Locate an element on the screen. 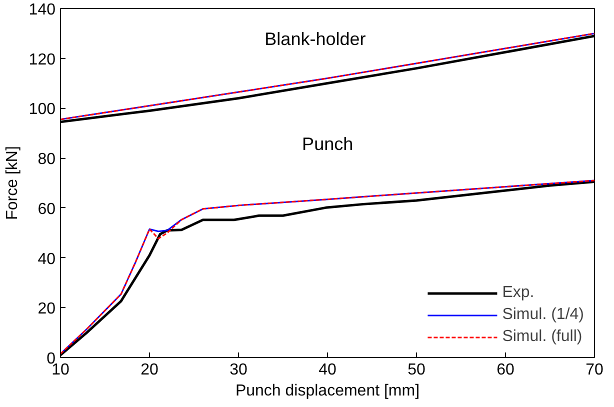  y-tick-label: 80 is located at coordinates (47, 159).